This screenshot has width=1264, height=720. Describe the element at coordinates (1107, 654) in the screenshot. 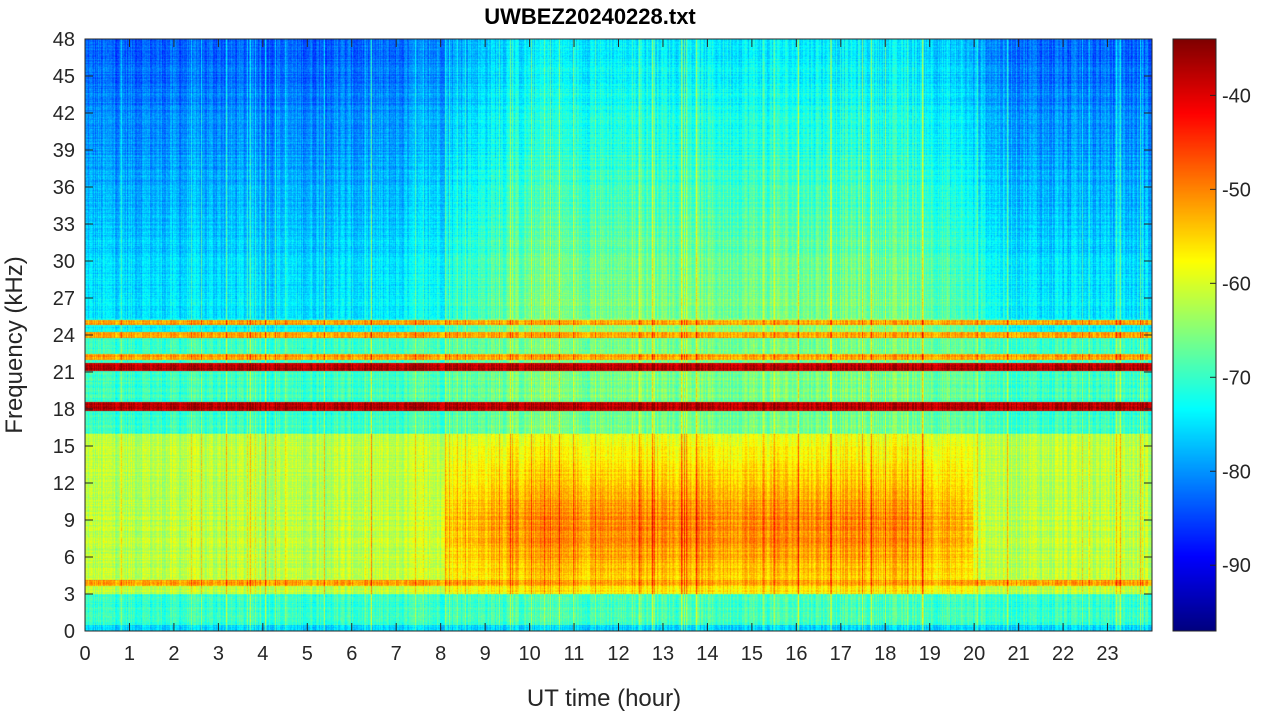

I see `x-tick-label: 23` at that location.